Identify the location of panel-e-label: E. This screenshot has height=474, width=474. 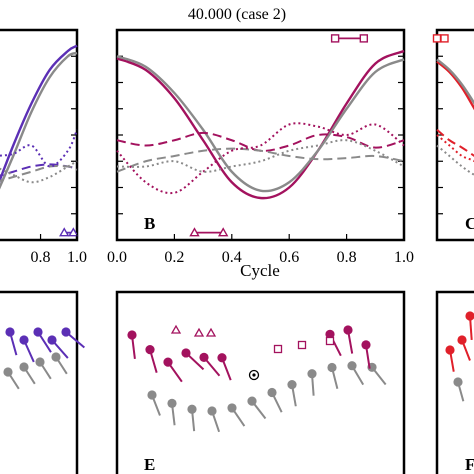
(149, 464).